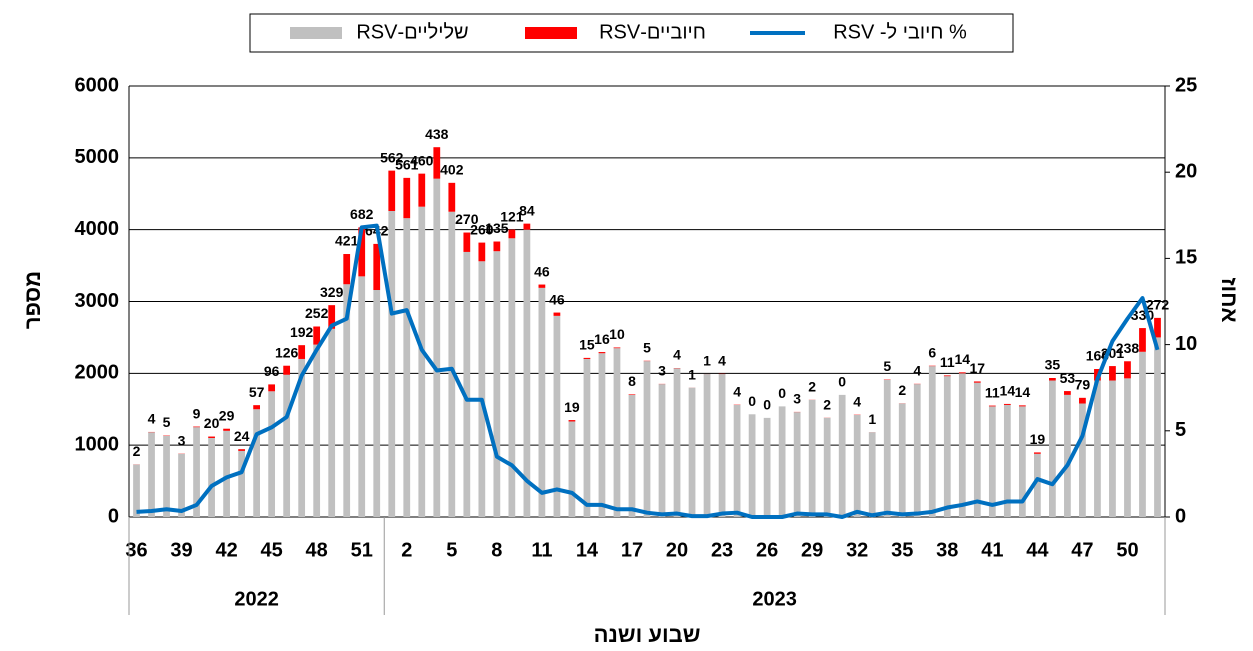  Describe the element at coordinates (152, 419) in the screenshot. I see `data-label: 4` at that location.